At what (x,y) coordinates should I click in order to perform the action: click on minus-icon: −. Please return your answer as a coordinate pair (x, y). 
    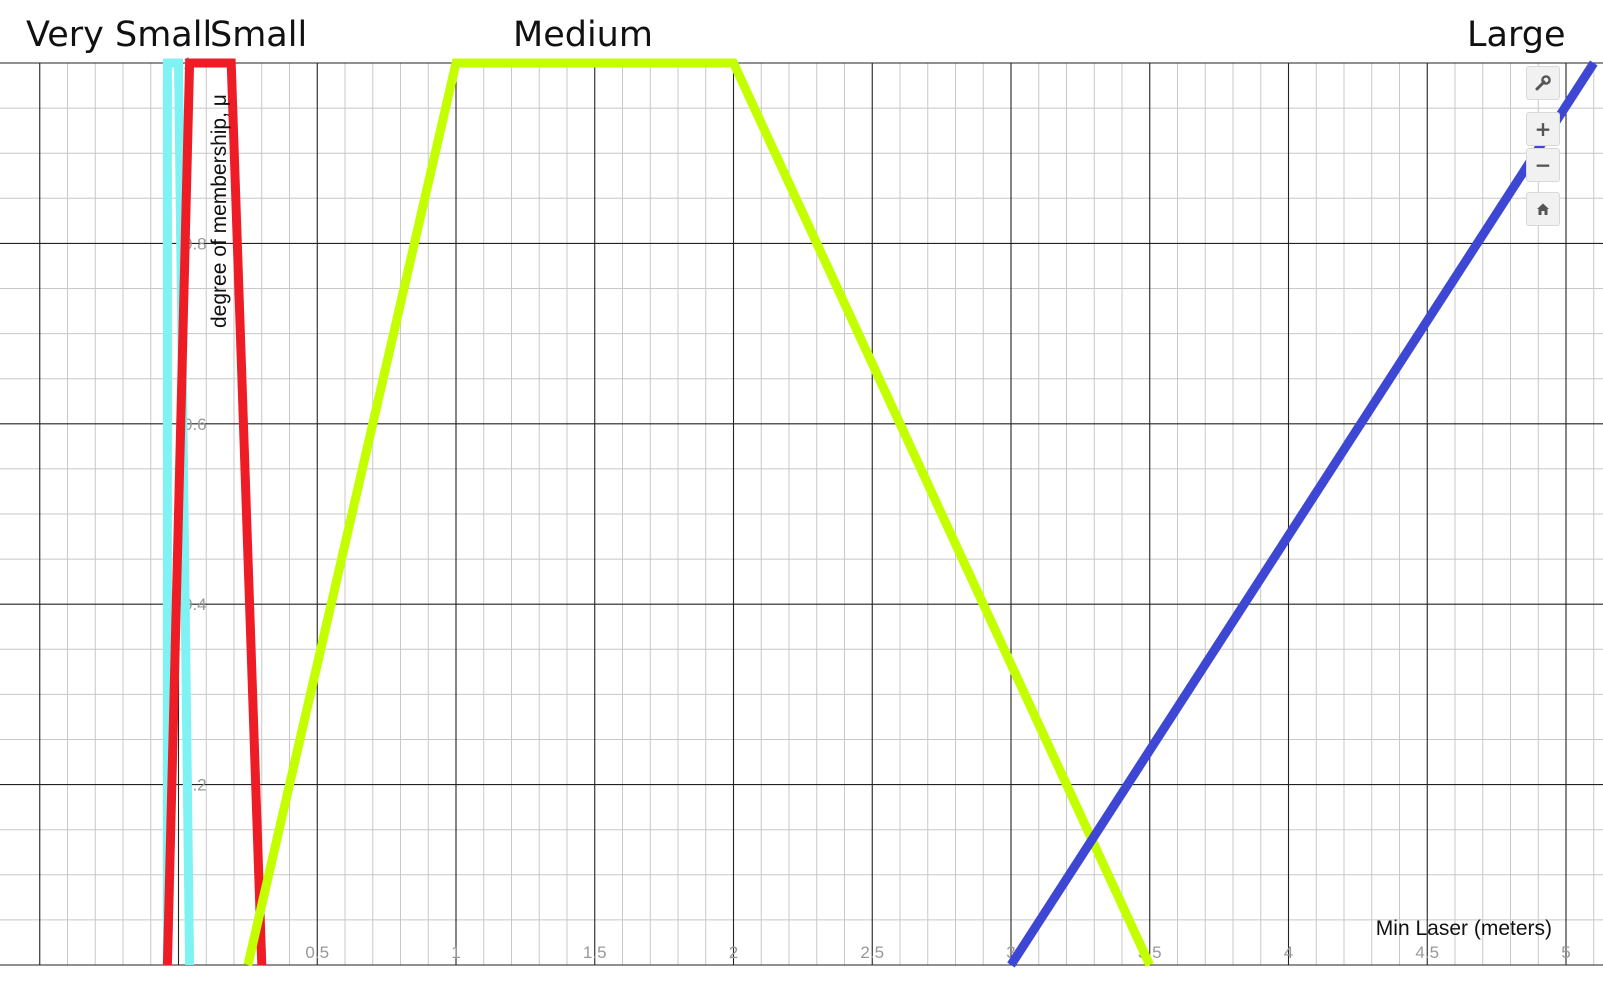
    Looking at the image, I should click on (1543, 165).